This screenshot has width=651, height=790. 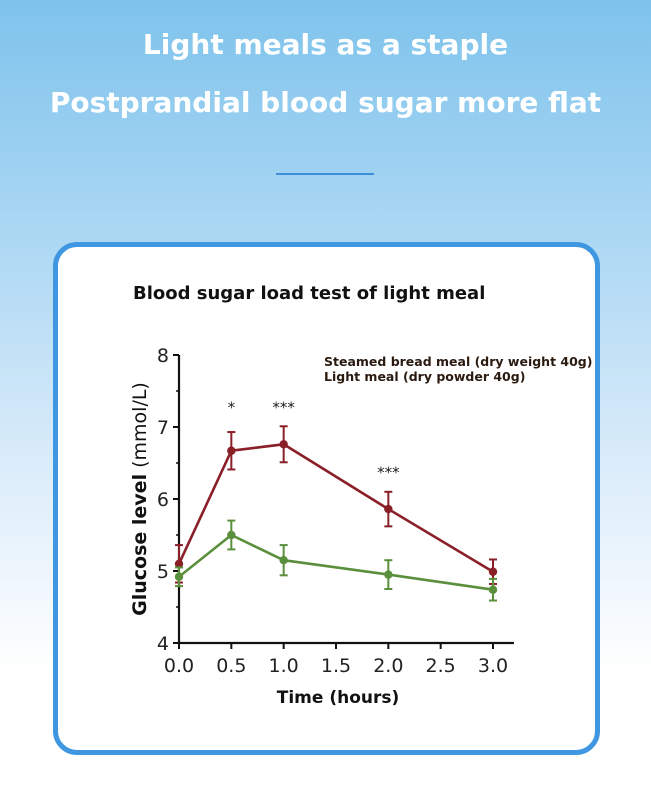 I want to click on x-tick-label: 1.0, so click(x=284, y=666).